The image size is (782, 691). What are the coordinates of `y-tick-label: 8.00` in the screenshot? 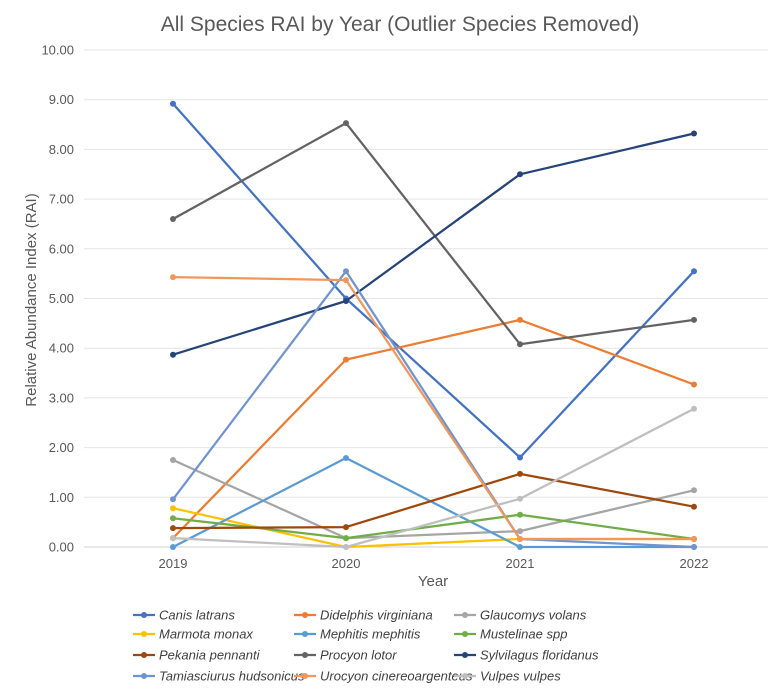 It's located at (61, 149).